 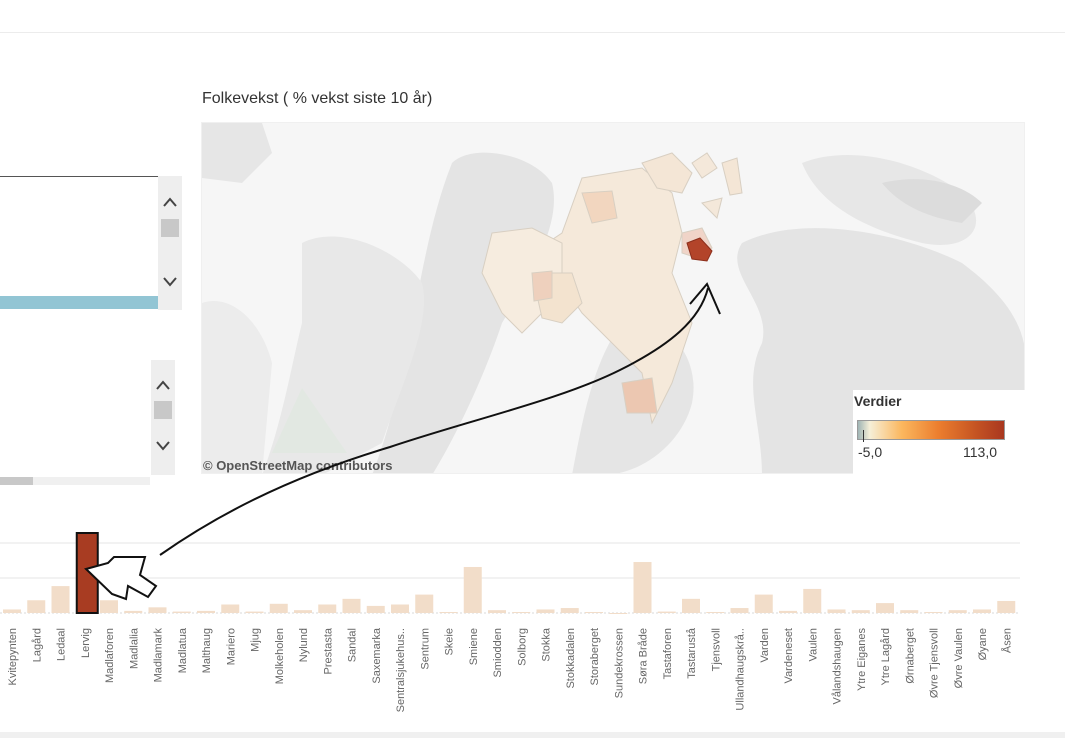 I want to click on x-tick-label: Øyane, so click(x=983, y=644).